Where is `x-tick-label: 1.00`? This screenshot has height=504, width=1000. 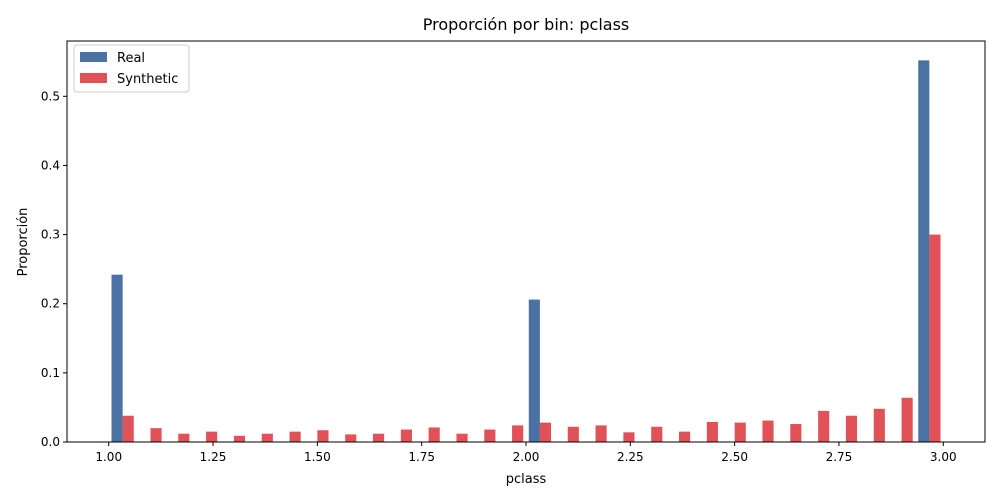 x-tick-label: 1.00 is located at coordinates (108, 457).